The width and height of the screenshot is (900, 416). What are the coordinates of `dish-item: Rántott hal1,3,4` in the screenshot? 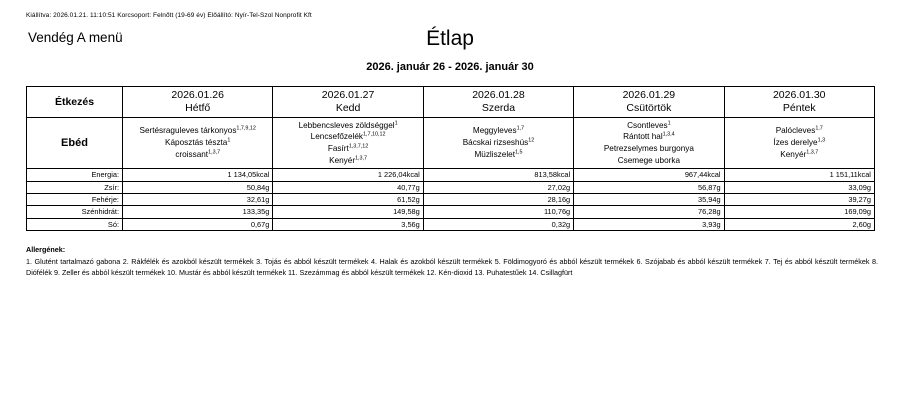 It's located at (649, 136).